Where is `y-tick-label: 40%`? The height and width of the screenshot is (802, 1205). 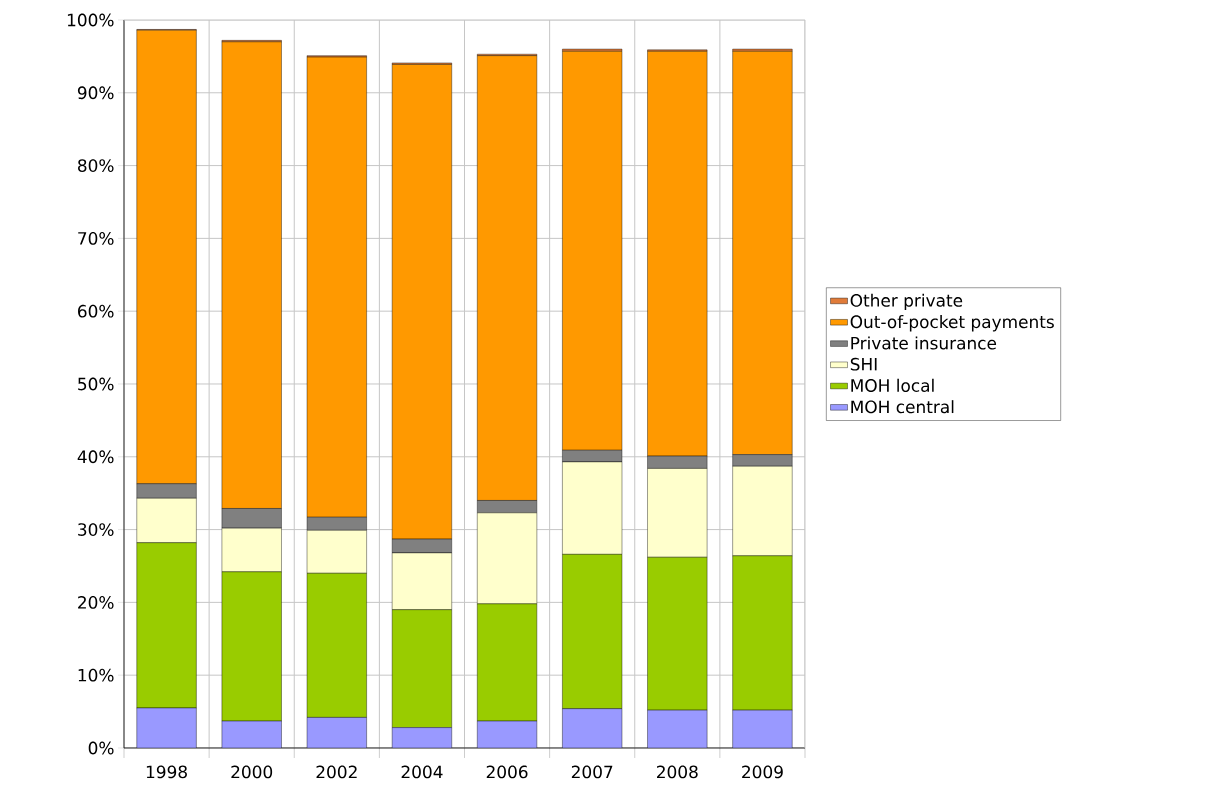
y-tick-label: 40% is located at coordinates (95, 457).